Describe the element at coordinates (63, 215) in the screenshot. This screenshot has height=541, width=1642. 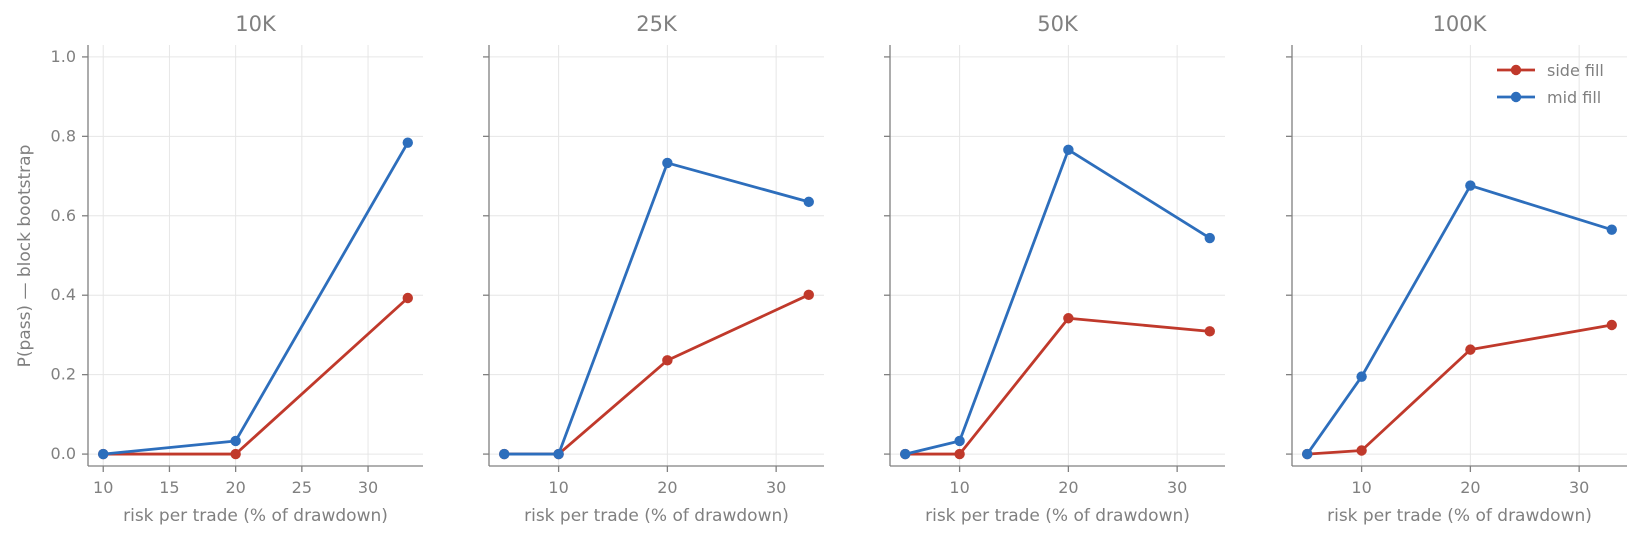
I see `y-tick-label: 0.6` at that location.